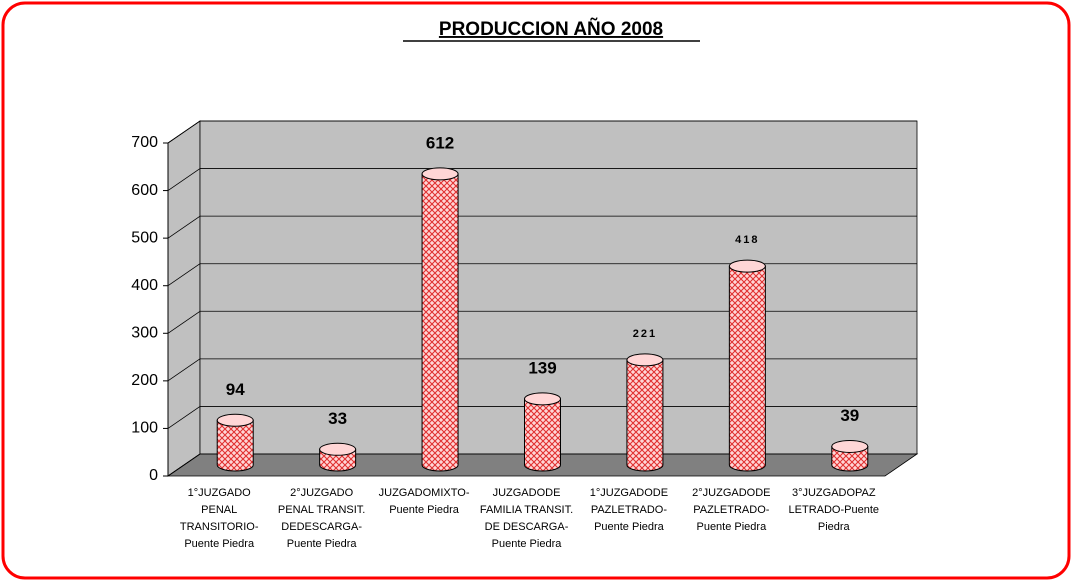 This screenshot has height=582, width=1073. Describe the element at coordinates (144, 428) in the screenshot. I see `y-tick-label: 100` at that location.